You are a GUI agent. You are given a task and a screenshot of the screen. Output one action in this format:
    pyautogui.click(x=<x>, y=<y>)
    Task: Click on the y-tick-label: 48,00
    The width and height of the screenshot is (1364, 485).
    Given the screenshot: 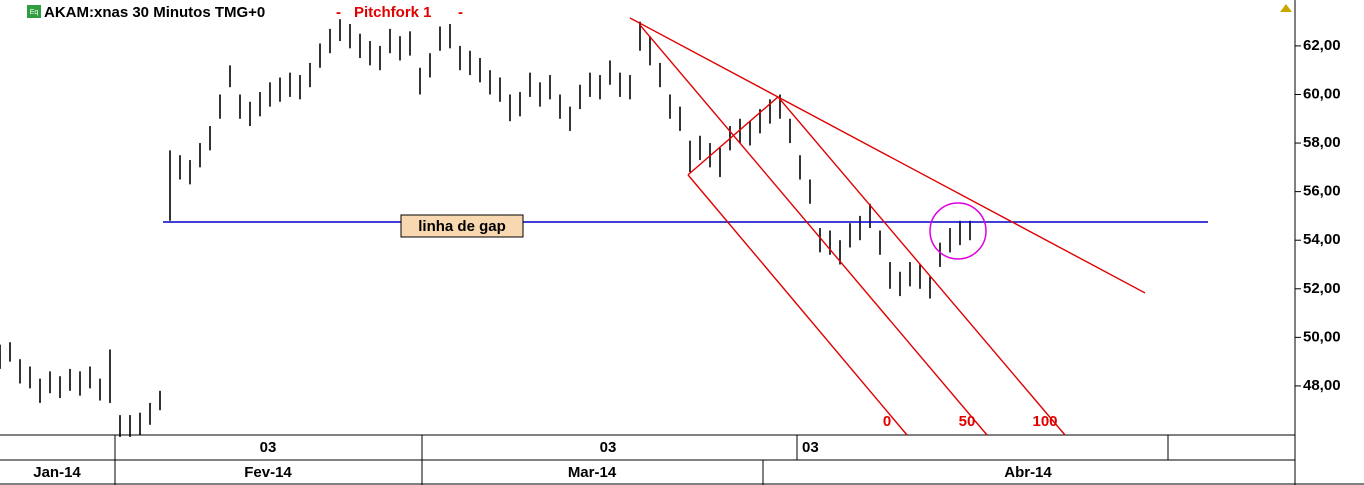 What is the action you would take?
    pyautogui.click(x=1322, y=385)
    